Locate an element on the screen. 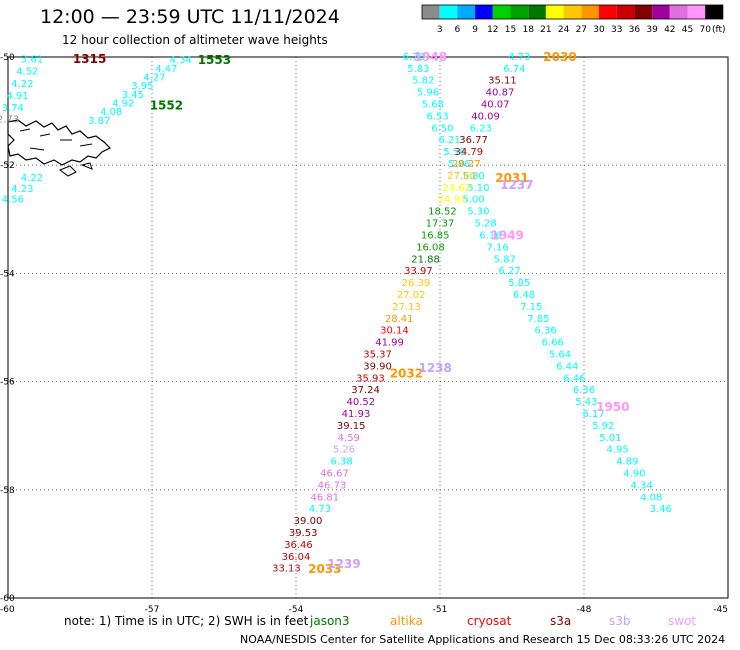 The width and height of the screenshot is (740, 650). wave-height-value: 5.87 is located at coordinates (505, 259).